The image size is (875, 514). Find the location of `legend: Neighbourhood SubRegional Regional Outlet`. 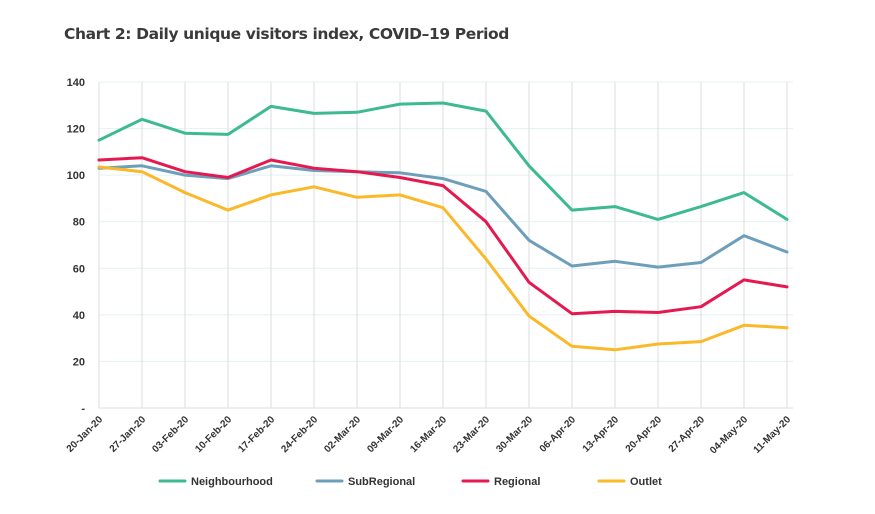

legend: Neighbourhood SubRegional Regional Outlet is located at coordinates (410, 482).